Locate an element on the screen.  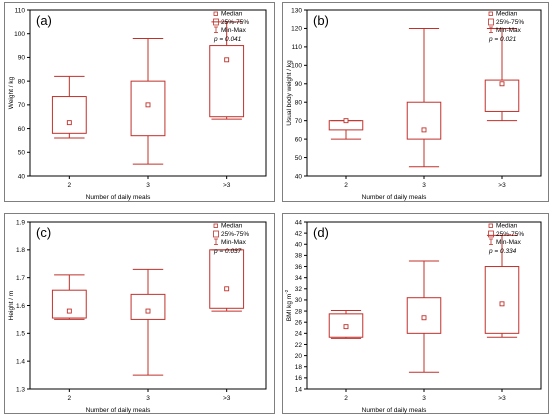
y-tick-label: 36 is located at coordinates (299, 267).